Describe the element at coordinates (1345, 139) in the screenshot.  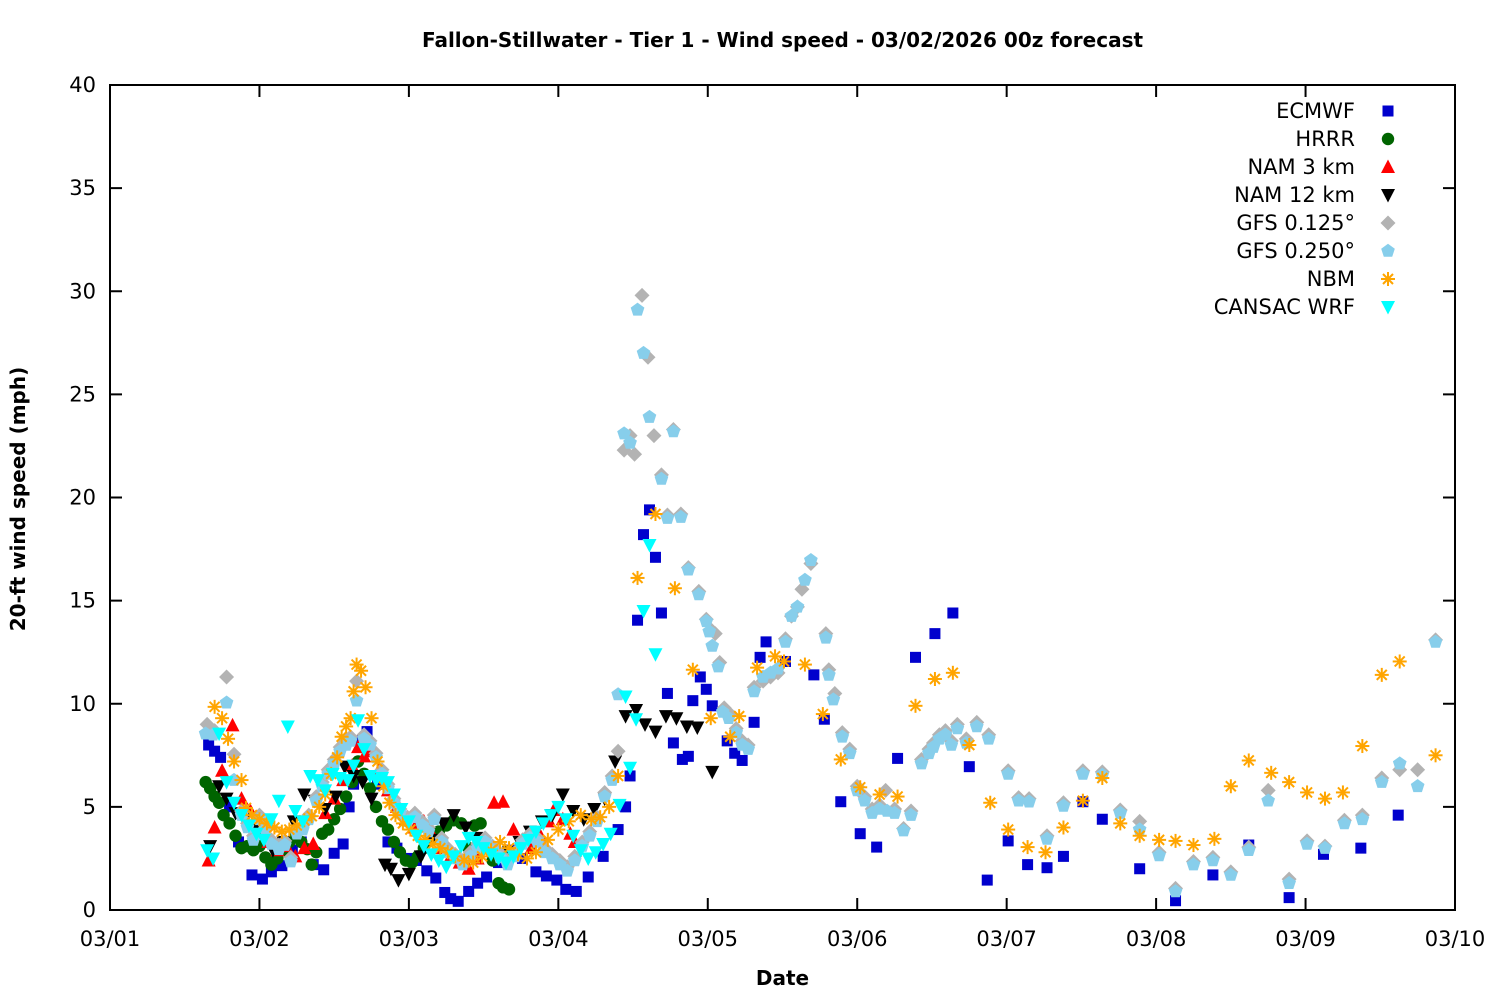
I see `legend-item-hrrr: HRRR` at that location.